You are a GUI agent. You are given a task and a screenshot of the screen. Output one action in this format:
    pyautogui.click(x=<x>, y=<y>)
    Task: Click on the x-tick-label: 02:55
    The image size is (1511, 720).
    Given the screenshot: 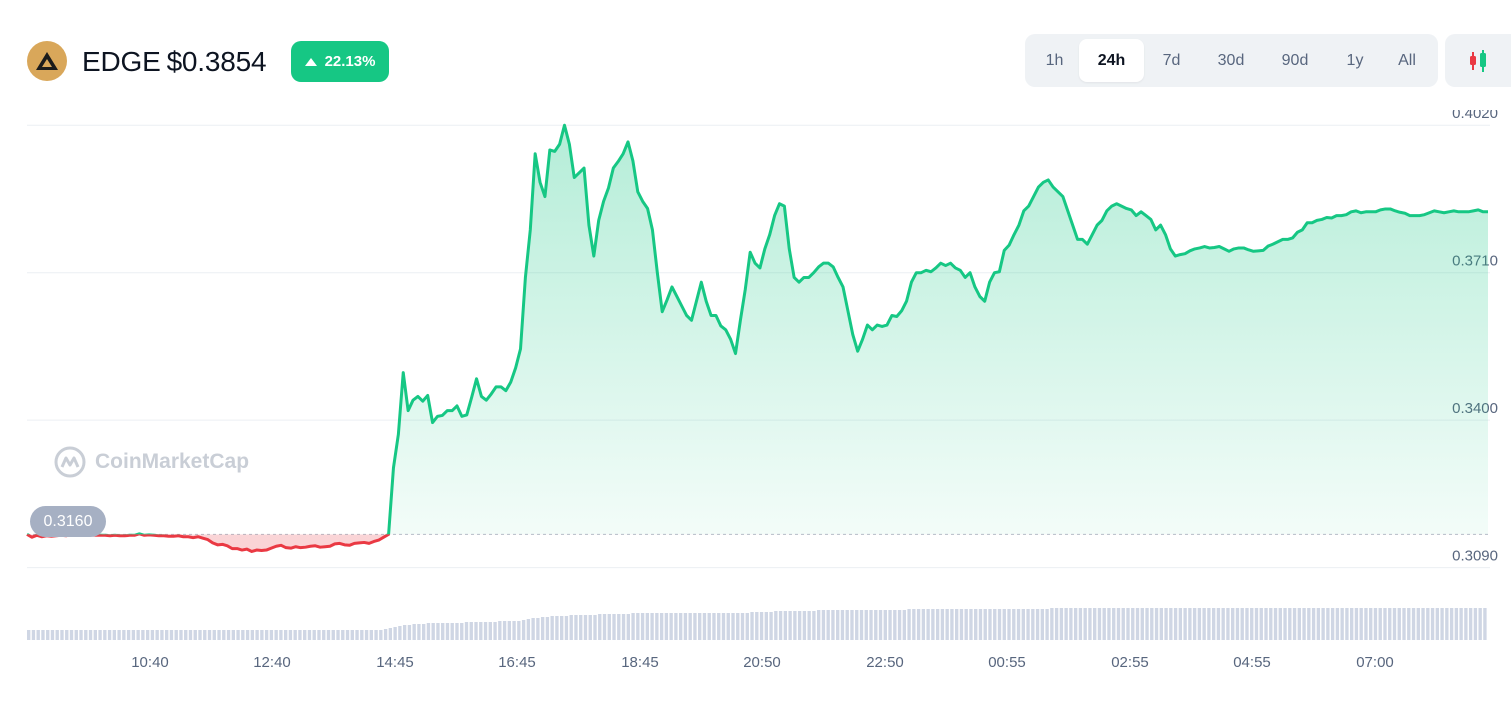 What is the action you would take?
    pyautogui.click(x=1130, y=662)
    